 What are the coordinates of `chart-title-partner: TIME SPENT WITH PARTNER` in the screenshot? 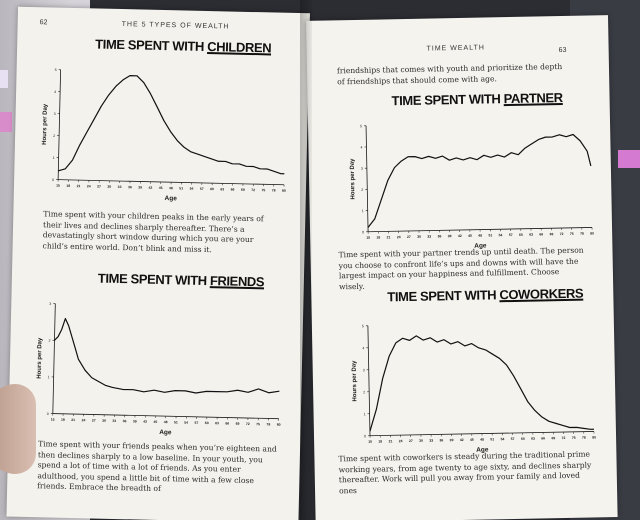 It's located at (476, 99).